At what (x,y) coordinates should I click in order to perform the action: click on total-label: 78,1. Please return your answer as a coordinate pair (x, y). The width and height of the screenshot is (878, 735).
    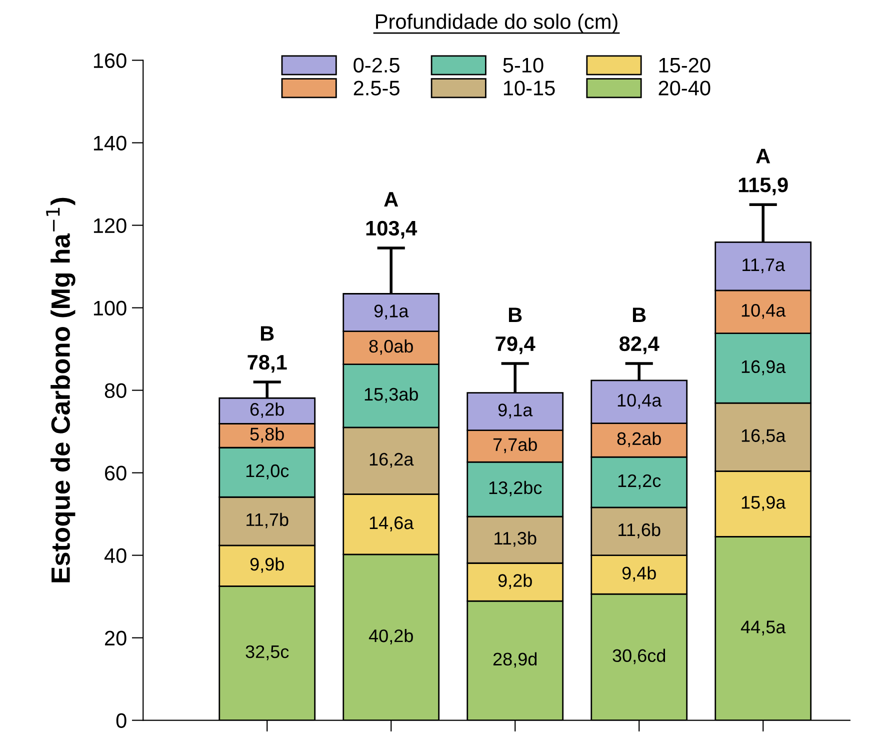
    Looking at the image, I should click on (267, 363).